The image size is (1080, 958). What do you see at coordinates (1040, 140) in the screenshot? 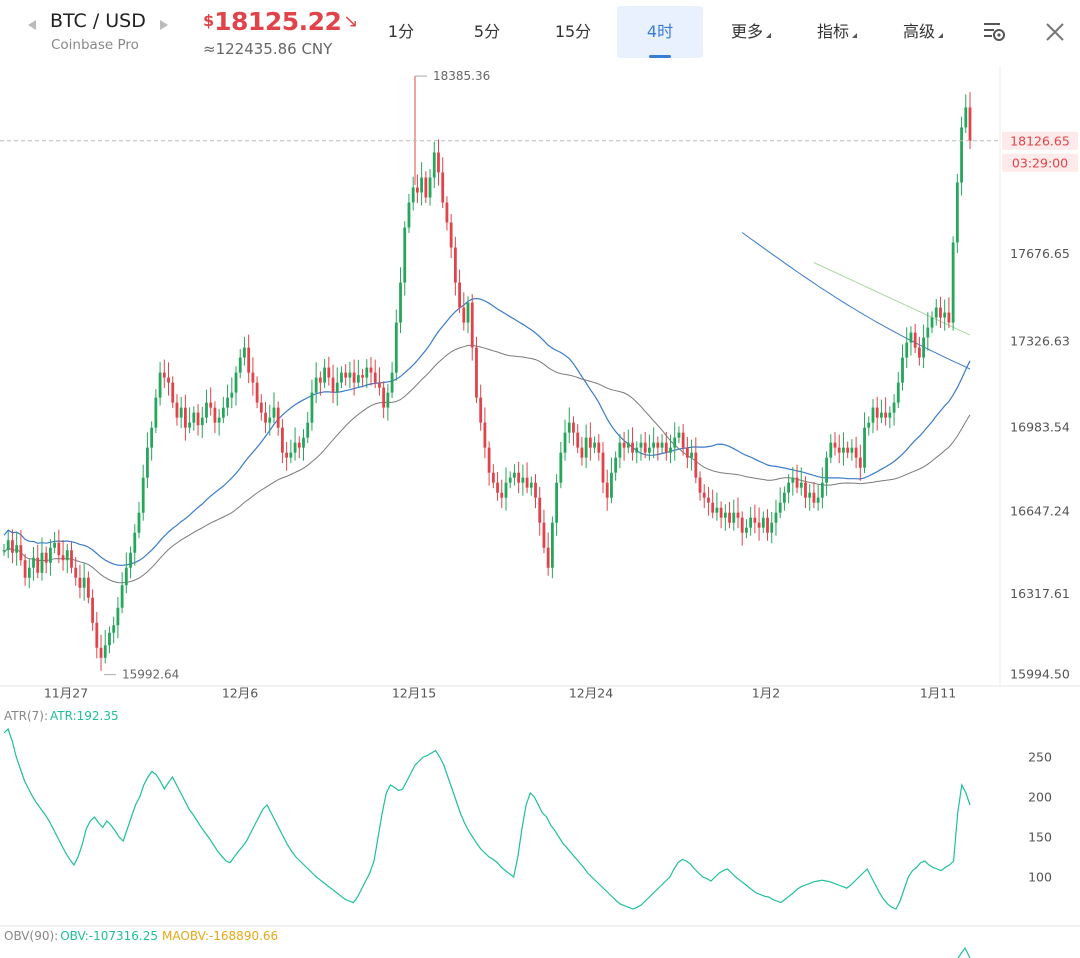
I see `last-price-tag` at bounding box center [1040, 140].